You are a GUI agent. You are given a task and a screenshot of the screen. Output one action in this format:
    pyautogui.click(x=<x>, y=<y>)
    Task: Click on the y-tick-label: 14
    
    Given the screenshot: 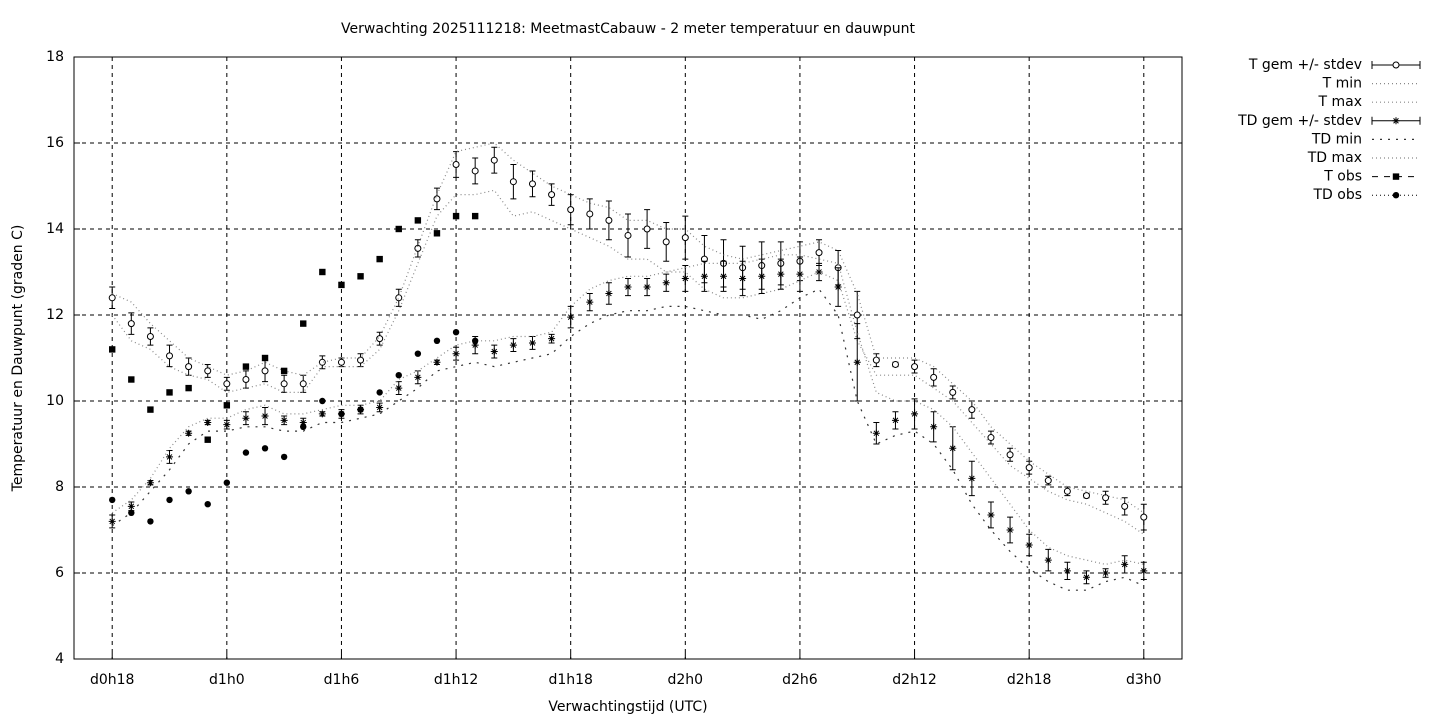 What is the action you would take?
    pyautogui.click(x=55, y=229)
    